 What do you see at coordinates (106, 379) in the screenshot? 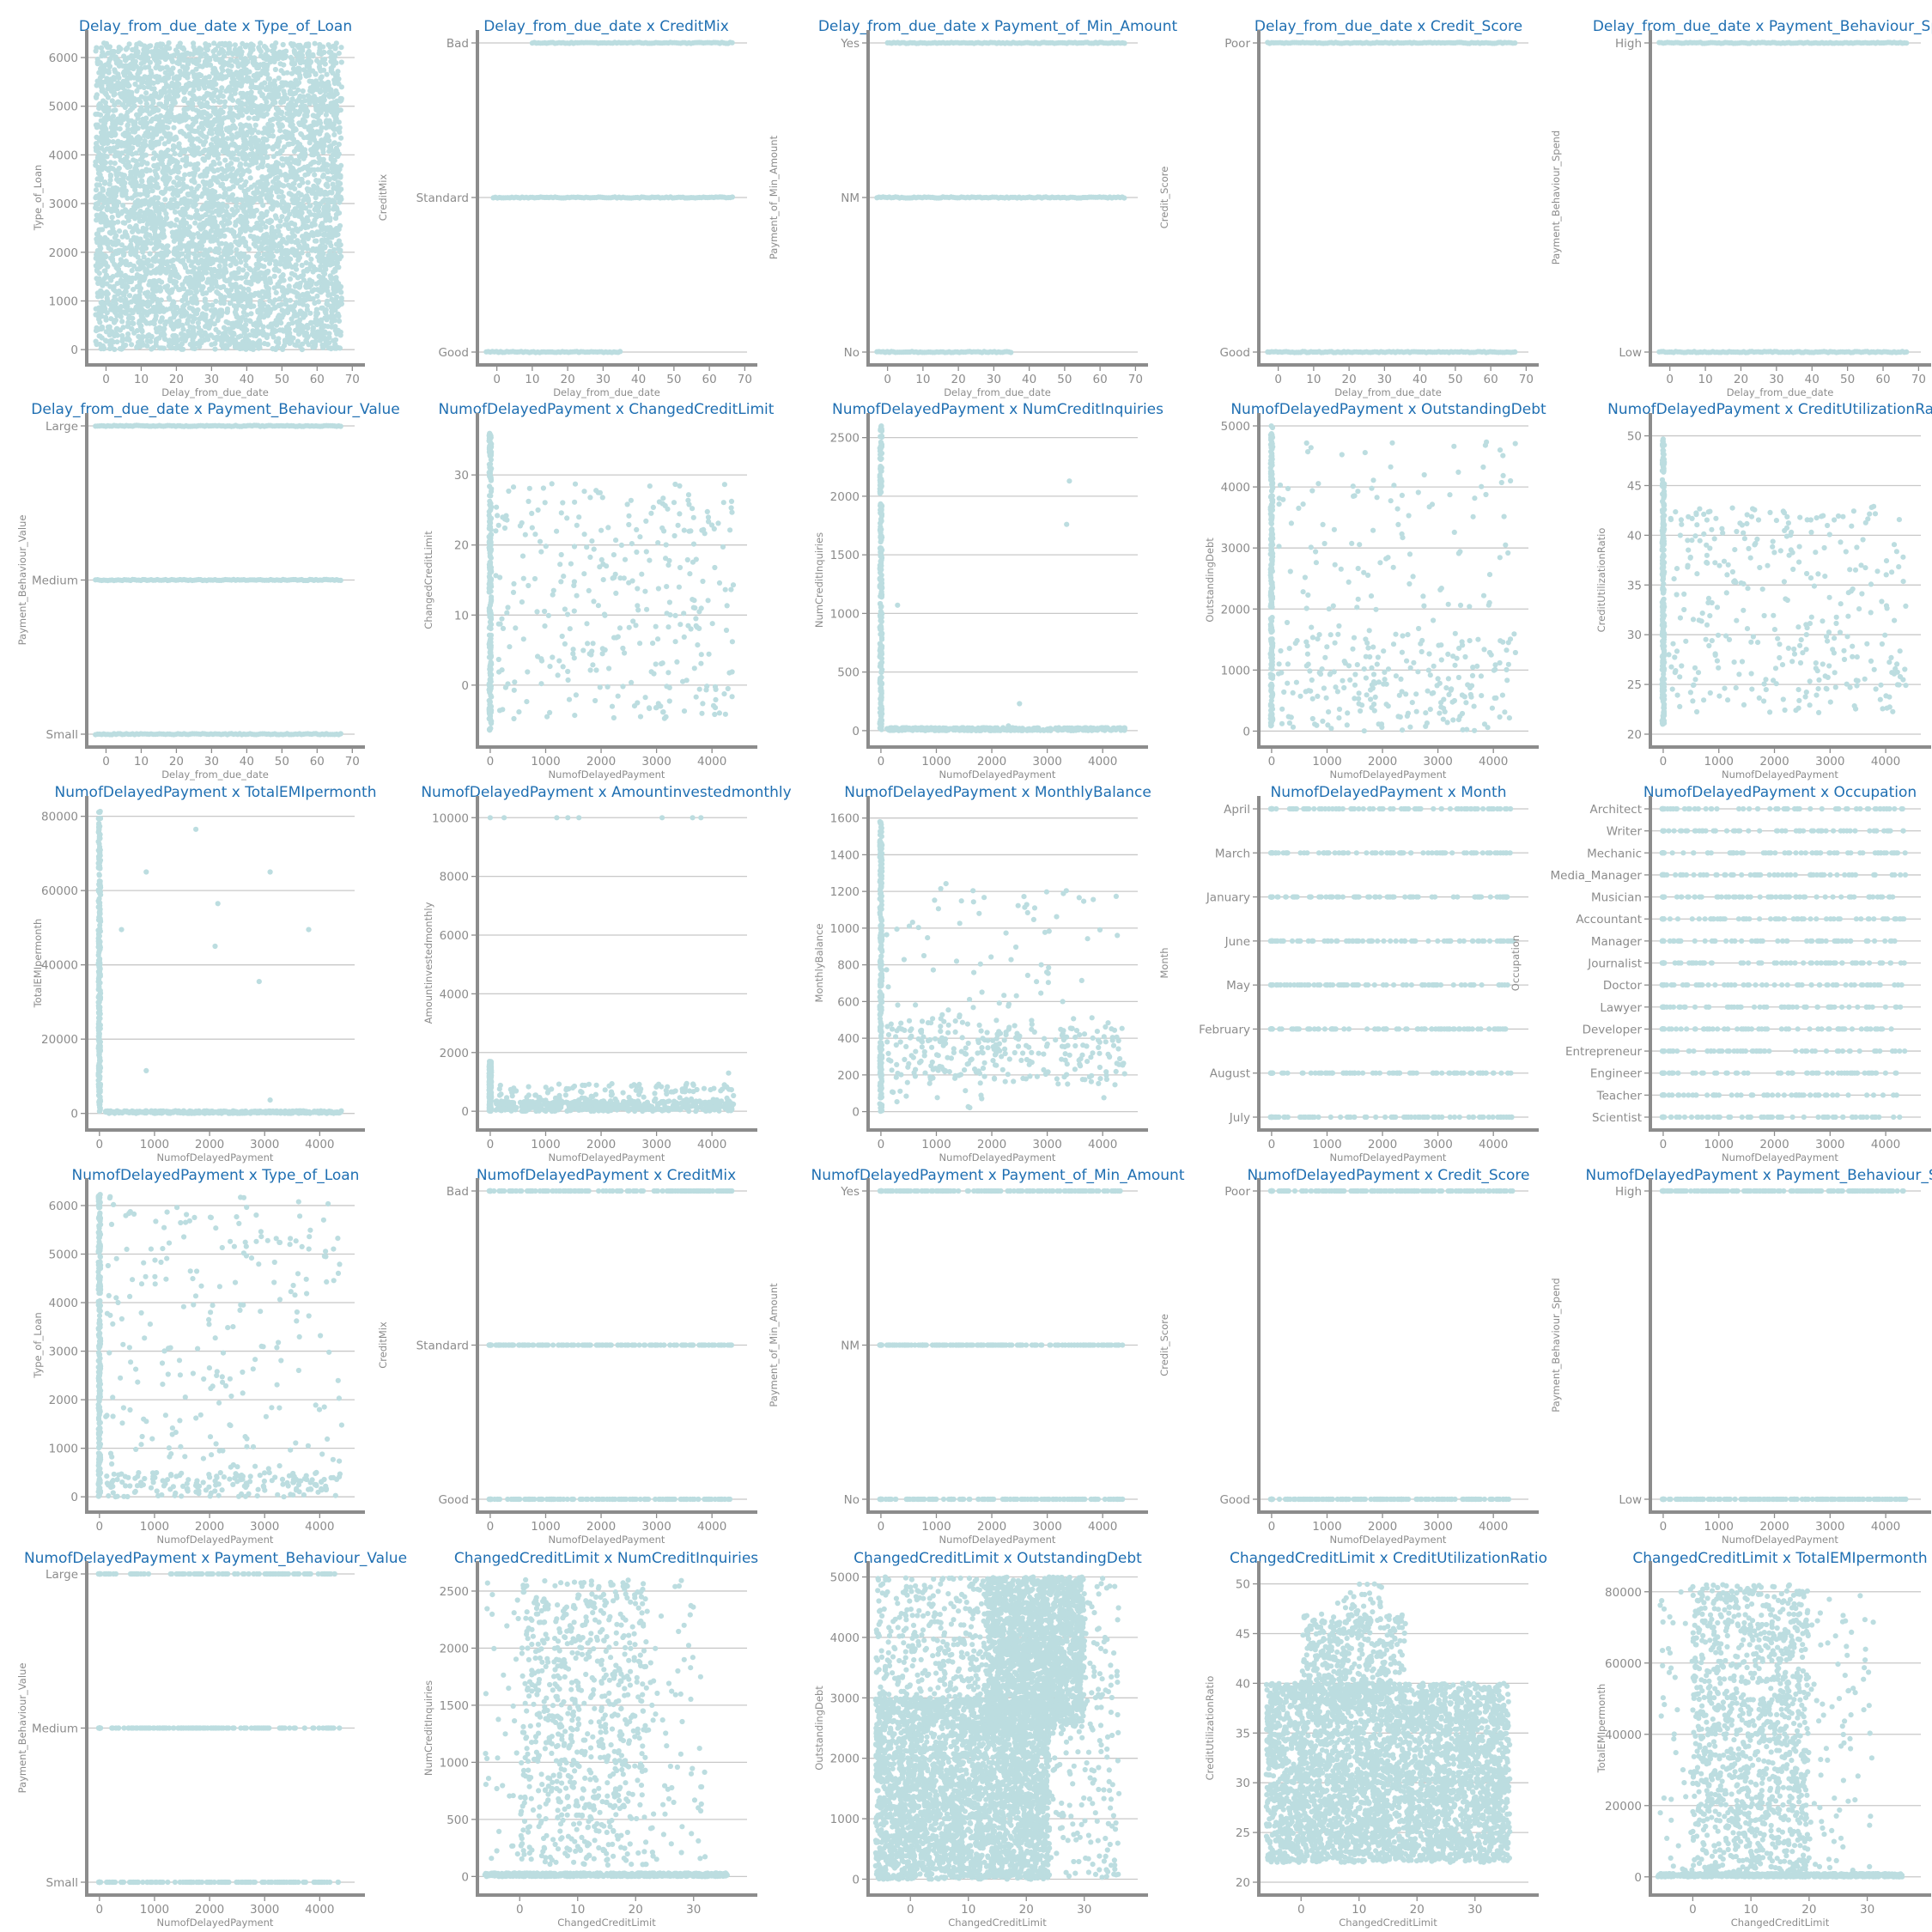
I see `x-tick-label: 0` at bounding box center [106, 379].